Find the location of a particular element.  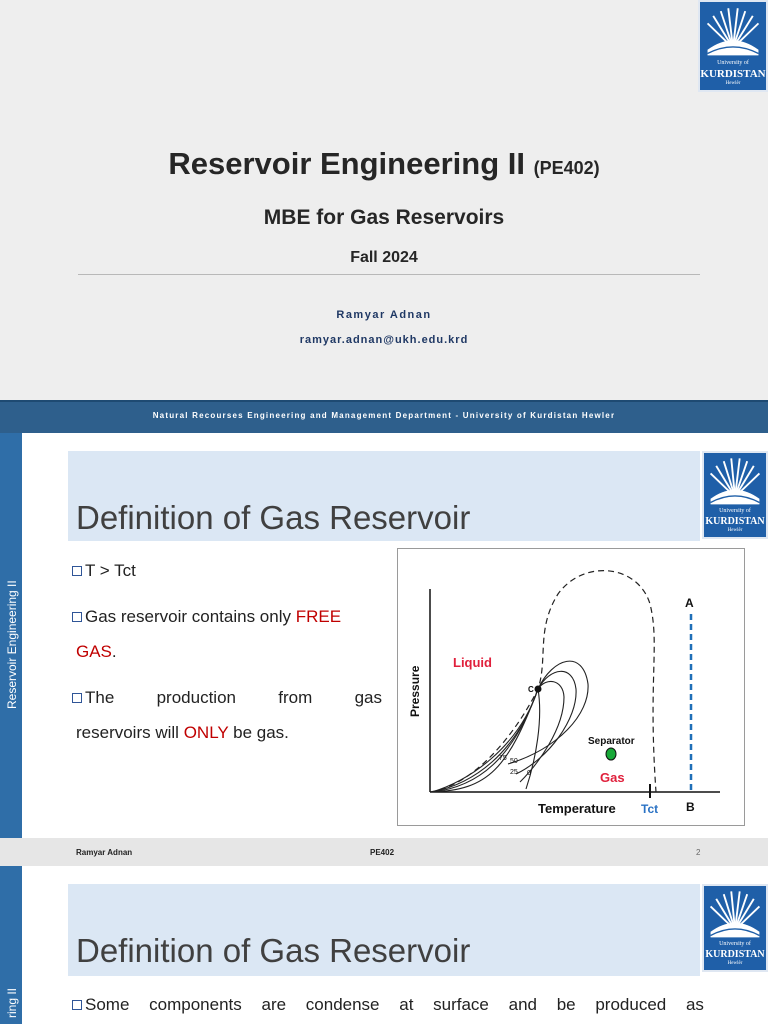

bullet-3-line2: reservoirs will ONLY be gas. is located at coordinates (182, 732).